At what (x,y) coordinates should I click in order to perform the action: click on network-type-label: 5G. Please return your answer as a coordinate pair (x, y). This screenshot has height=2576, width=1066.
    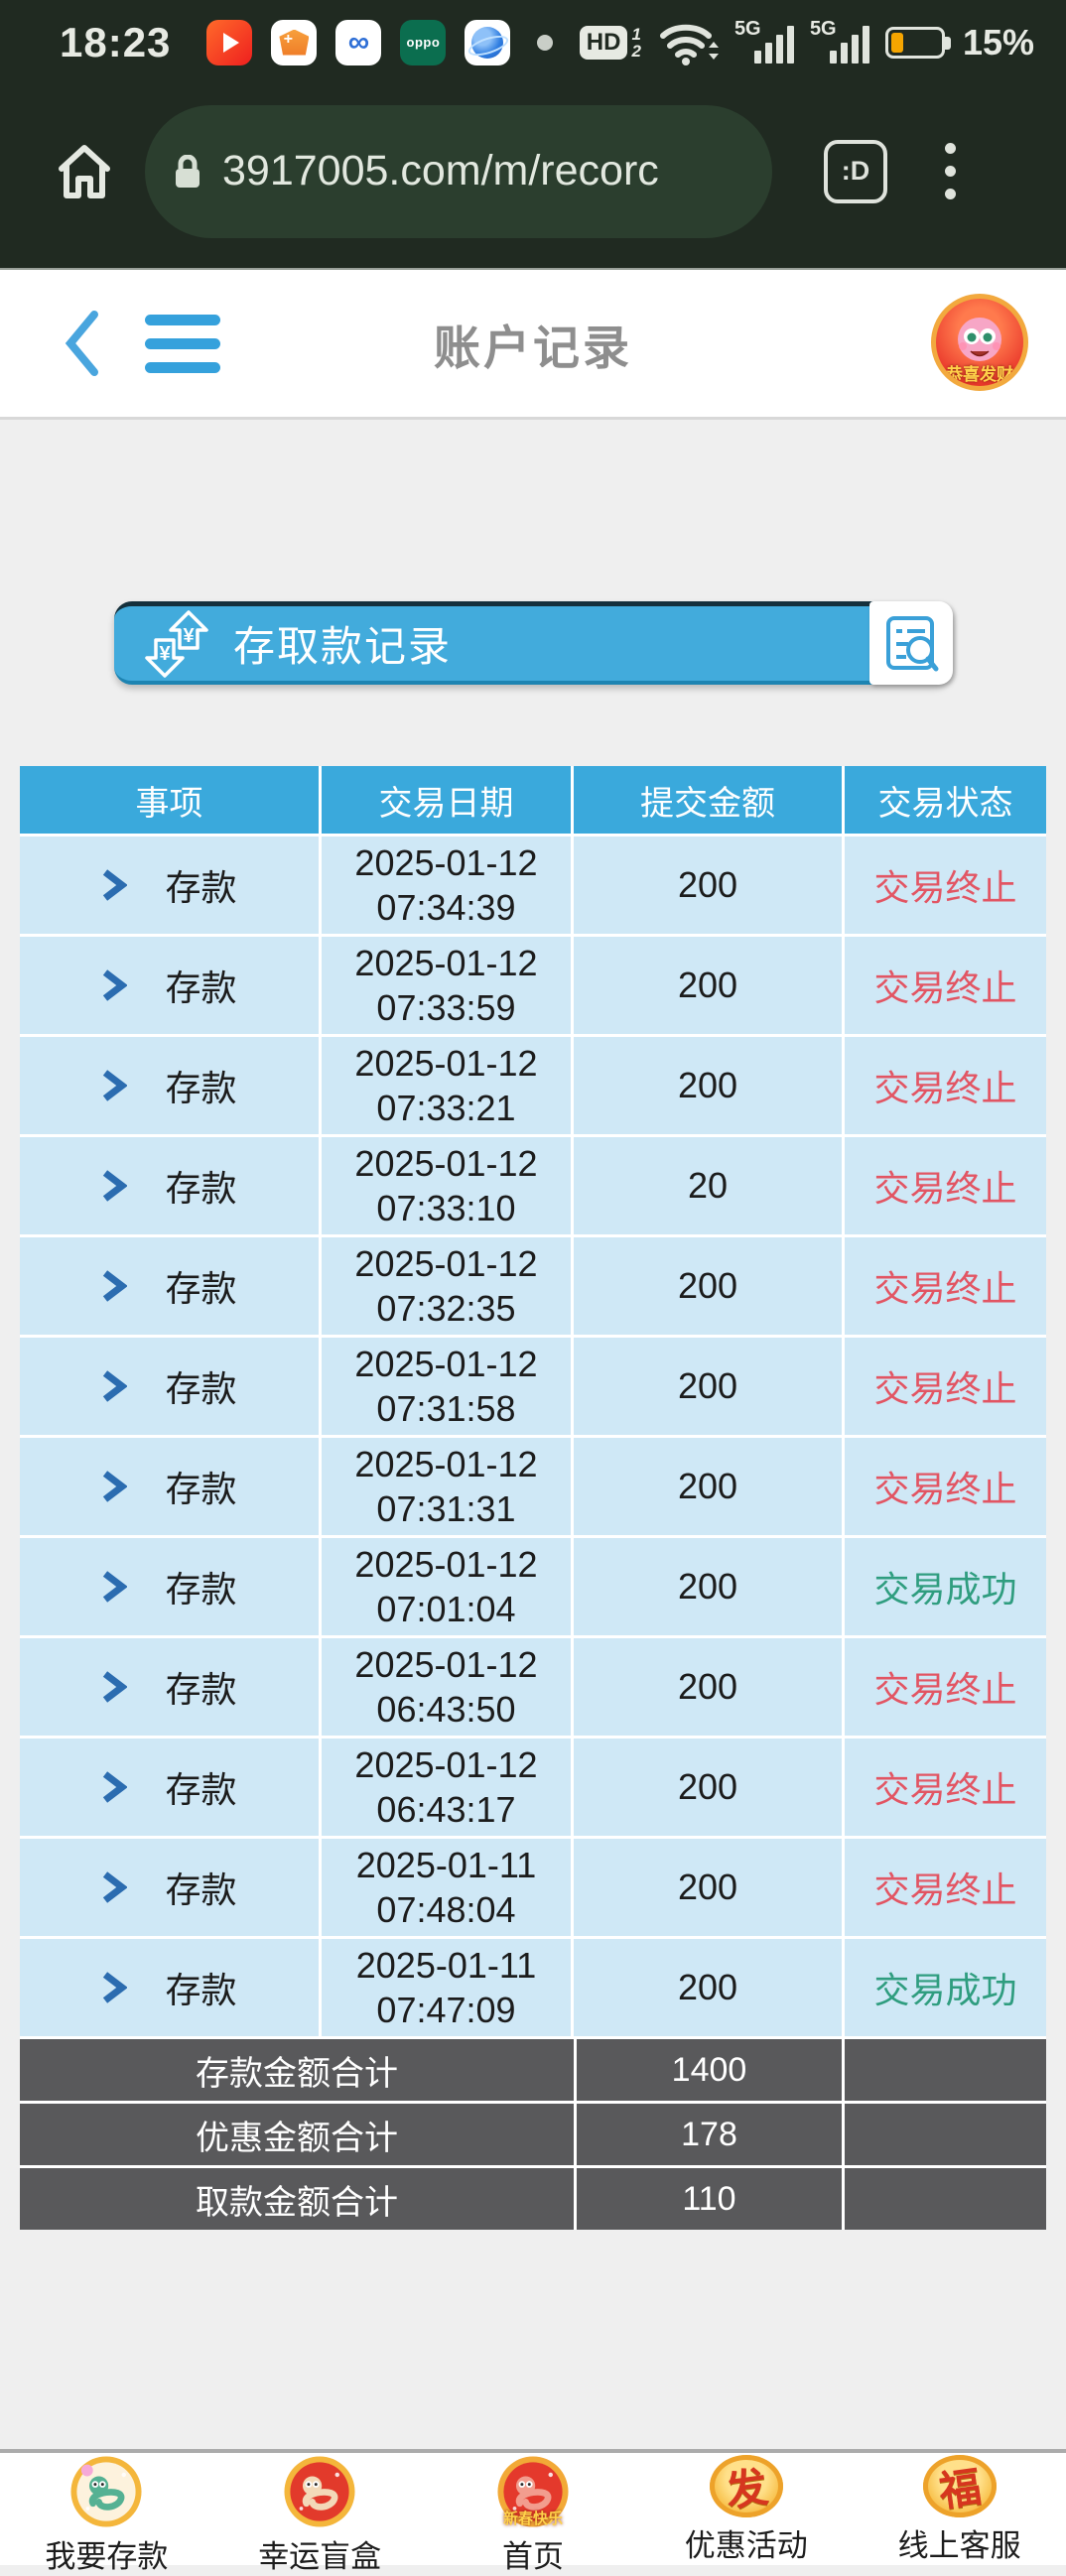
    Looking at the image, I should click on (747, 29).